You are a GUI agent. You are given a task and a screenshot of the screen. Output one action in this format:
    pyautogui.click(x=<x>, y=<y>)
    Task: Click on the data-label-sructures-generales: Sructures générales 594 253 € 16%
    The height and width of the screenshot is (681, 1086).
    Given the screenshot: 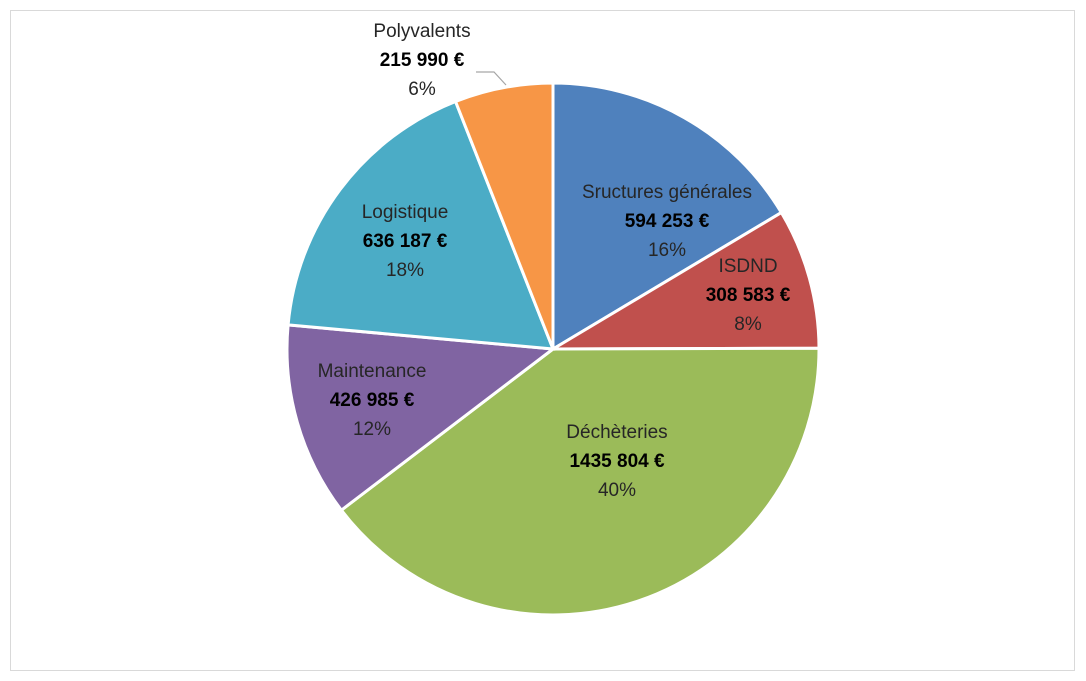 What is the action you would take?
    pyautogui.click(x=667, y=221)
    